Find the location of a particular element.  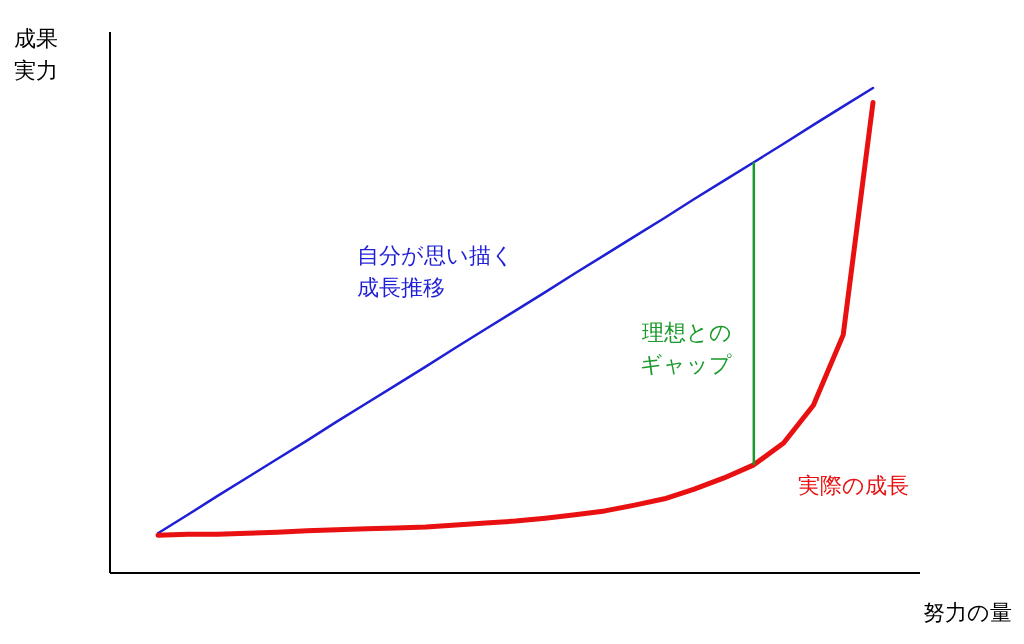

y-axis-title: 成果実力 is located at coordinates (36, 54).